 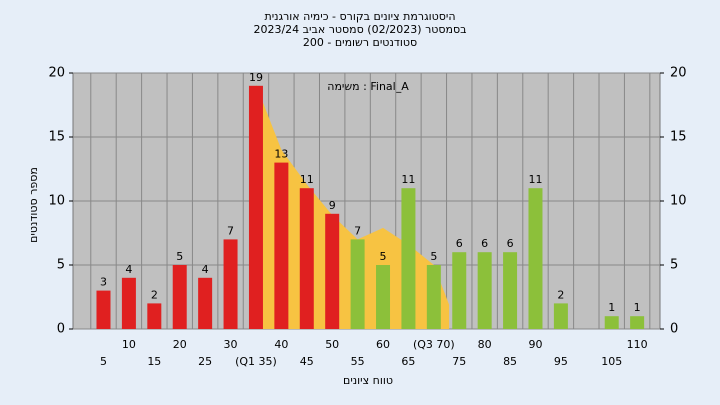 I want to click on x-tick-label: 20, so click(x=180, y=344).